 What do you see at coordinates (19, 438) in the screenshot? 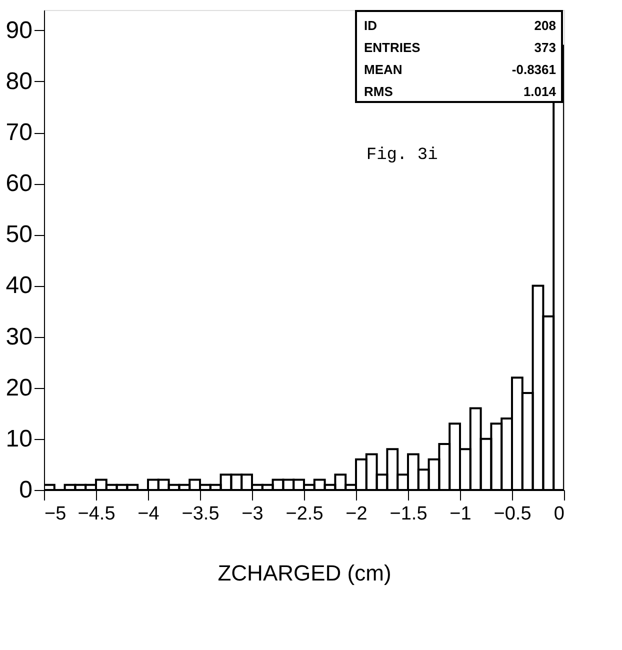
I see `y-tick-label: 10` at bounding box center [19, 438].